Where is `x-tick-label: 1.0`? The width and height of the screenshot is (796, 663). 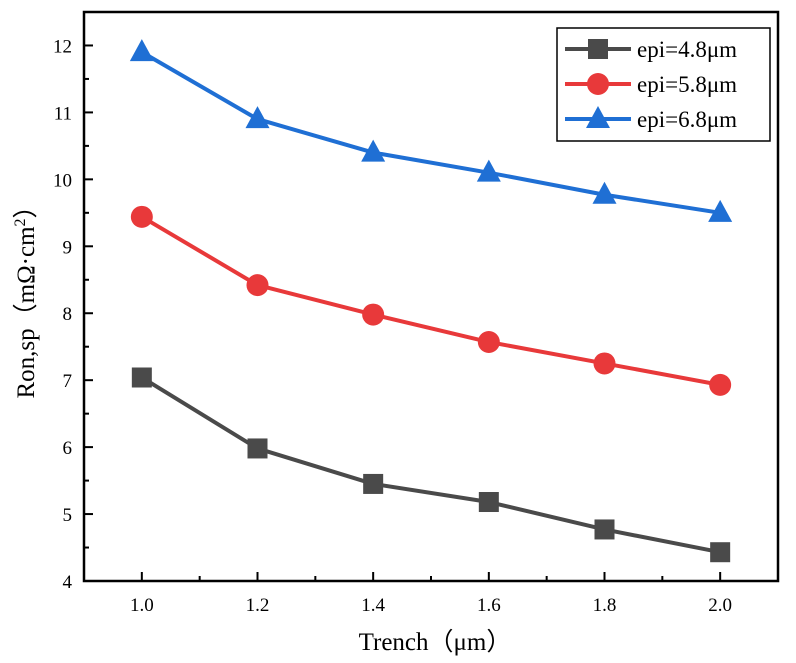
x-tick-label: 1.0 is located at coordinates (142, 605).